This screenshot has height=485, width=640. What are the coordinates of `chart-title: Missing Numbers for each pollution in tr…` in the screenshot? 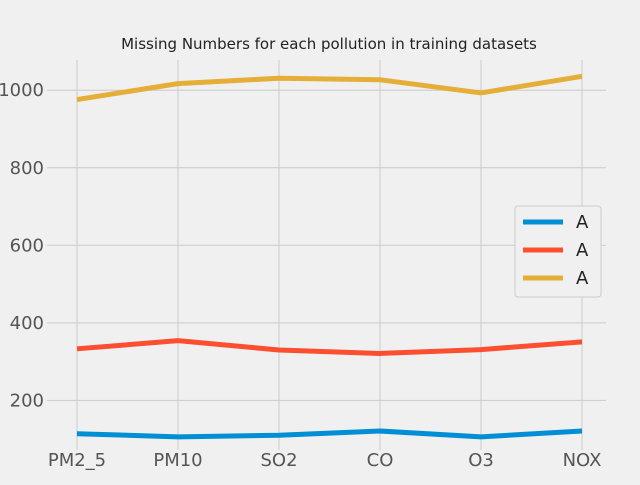 It's located at (329, 44).